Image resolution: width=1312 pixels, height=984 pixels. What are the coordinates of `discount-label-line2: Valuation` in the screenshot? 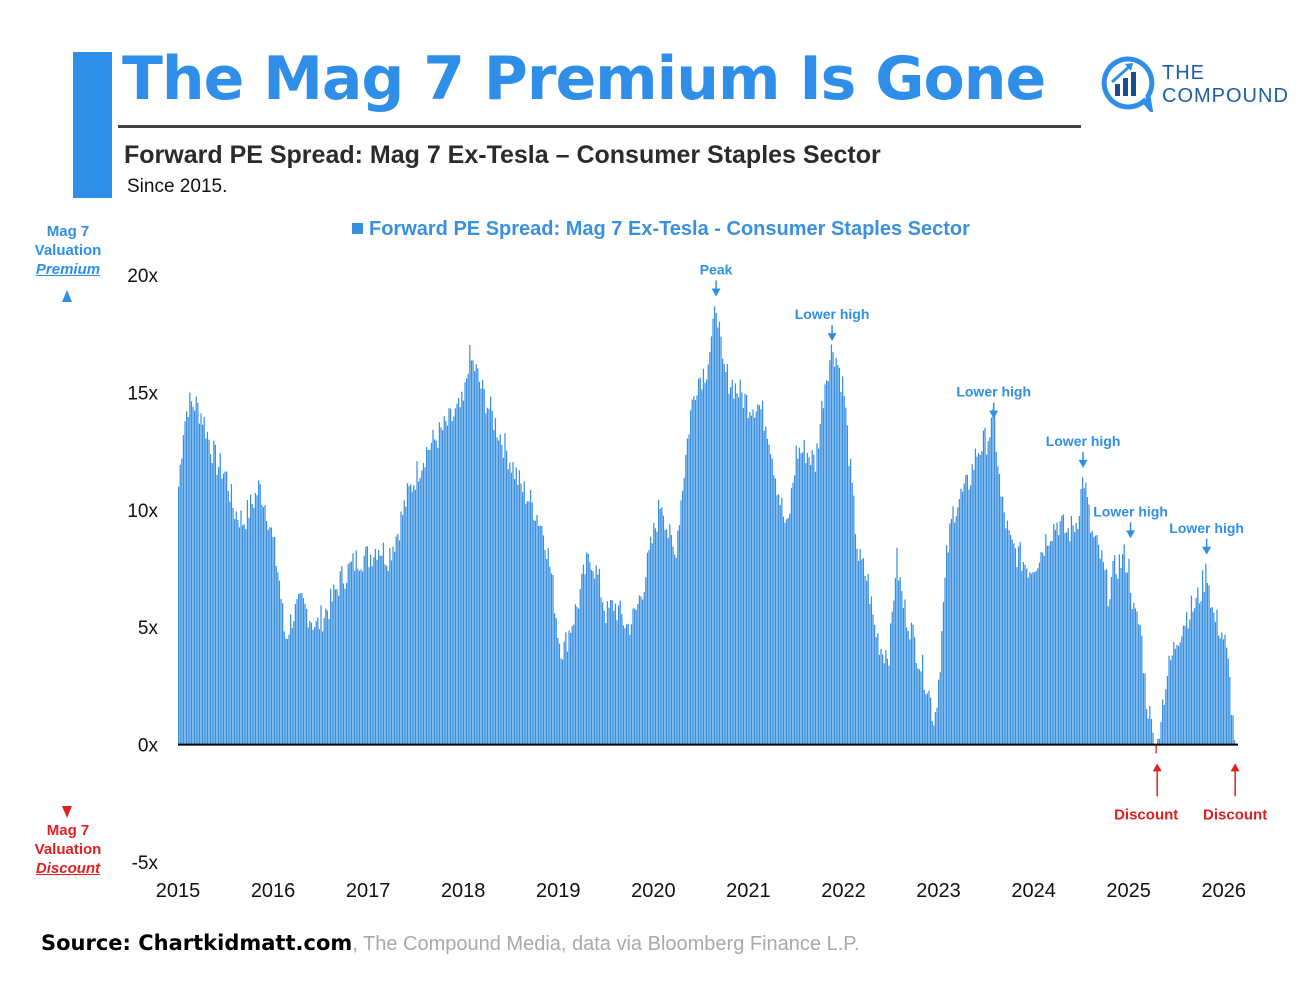 It's located at (68, 849).